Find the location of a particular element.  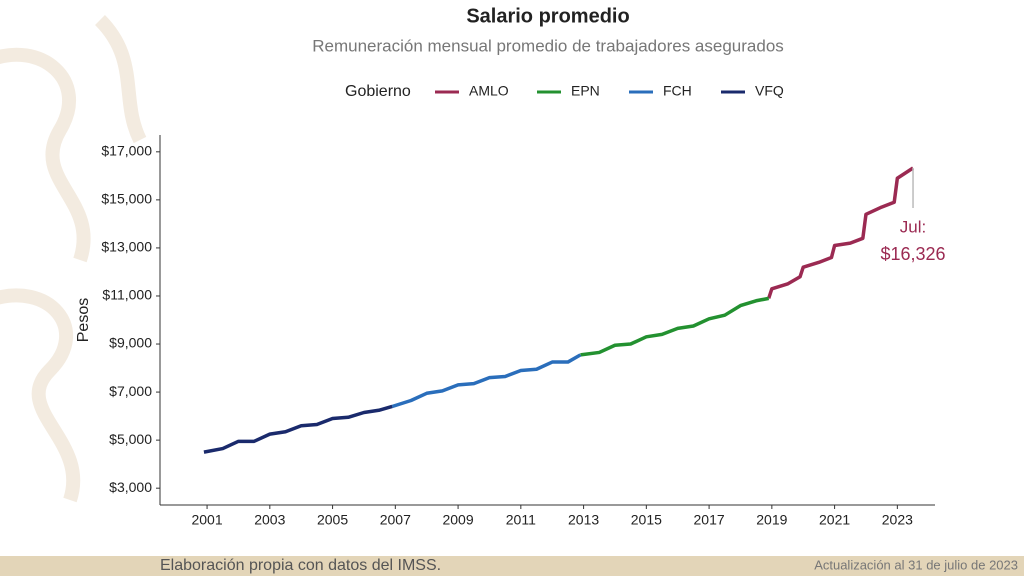

y-tick-label: $7,000 is located at coordinates (130, 391).